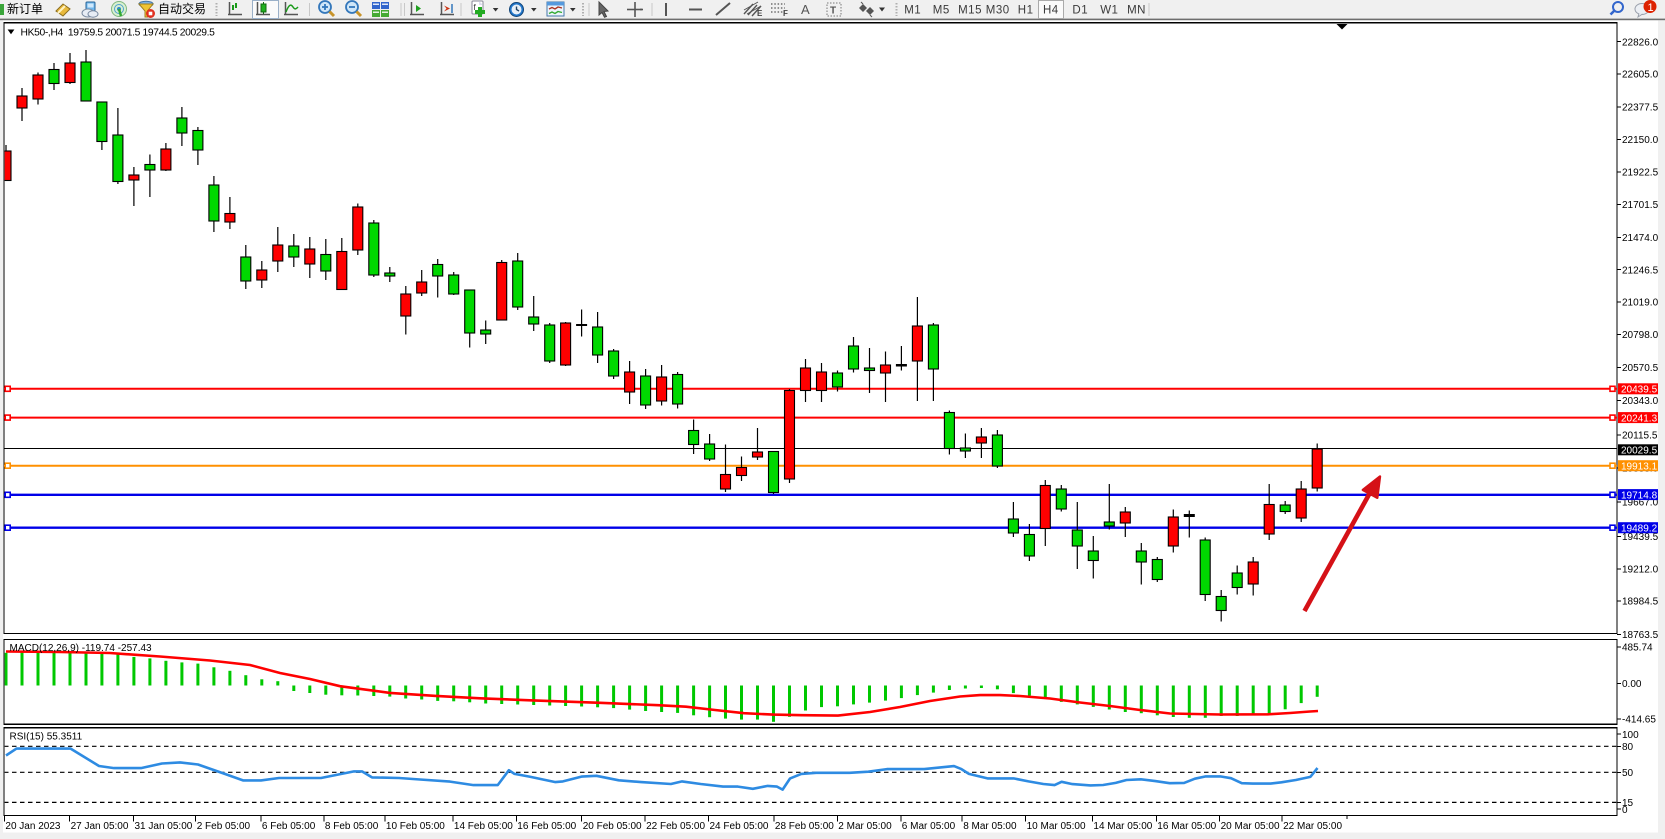  I want to click on svg-text: 22 Mar 05:00, so click(1312, 826).